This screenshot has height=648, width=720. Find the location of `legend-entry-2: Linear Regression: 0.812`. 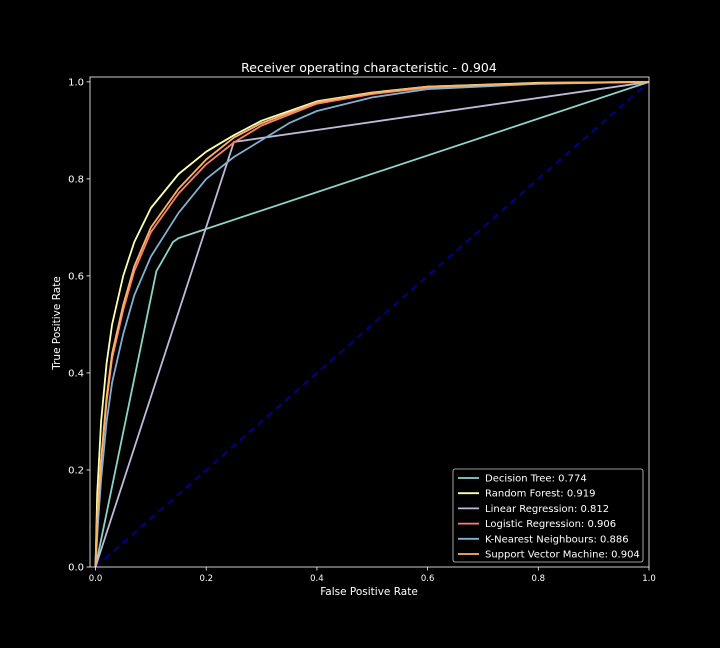

legend-entry-2: Linear Regression: 0.812 is located at coordinates (547, 509).